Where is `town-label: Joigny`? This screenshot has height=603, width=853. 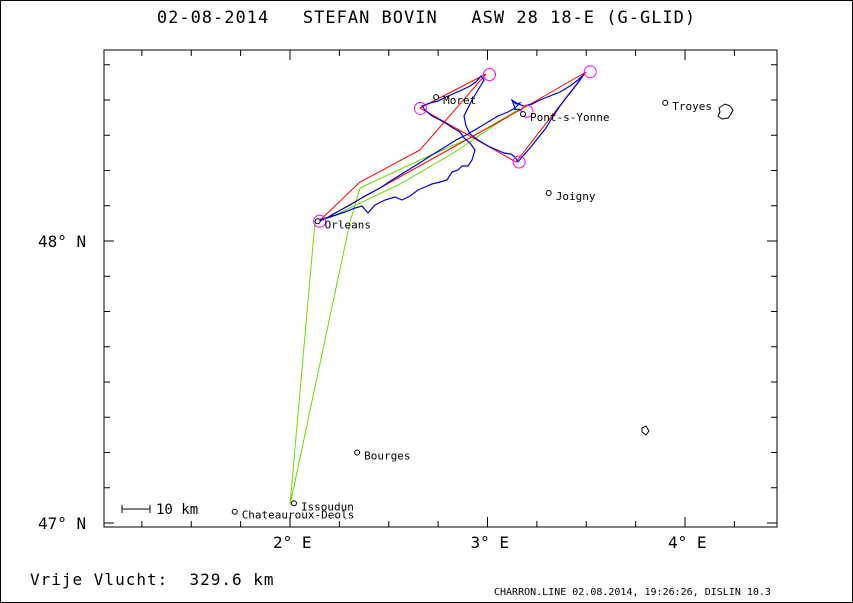 town-label: Joigny is located at coordinates (576, 196).